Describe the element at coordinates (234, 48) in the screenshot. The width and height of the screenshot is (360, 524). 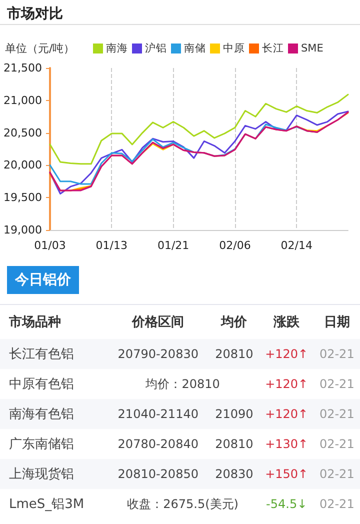
I see `legend-label: 中原` at that location.